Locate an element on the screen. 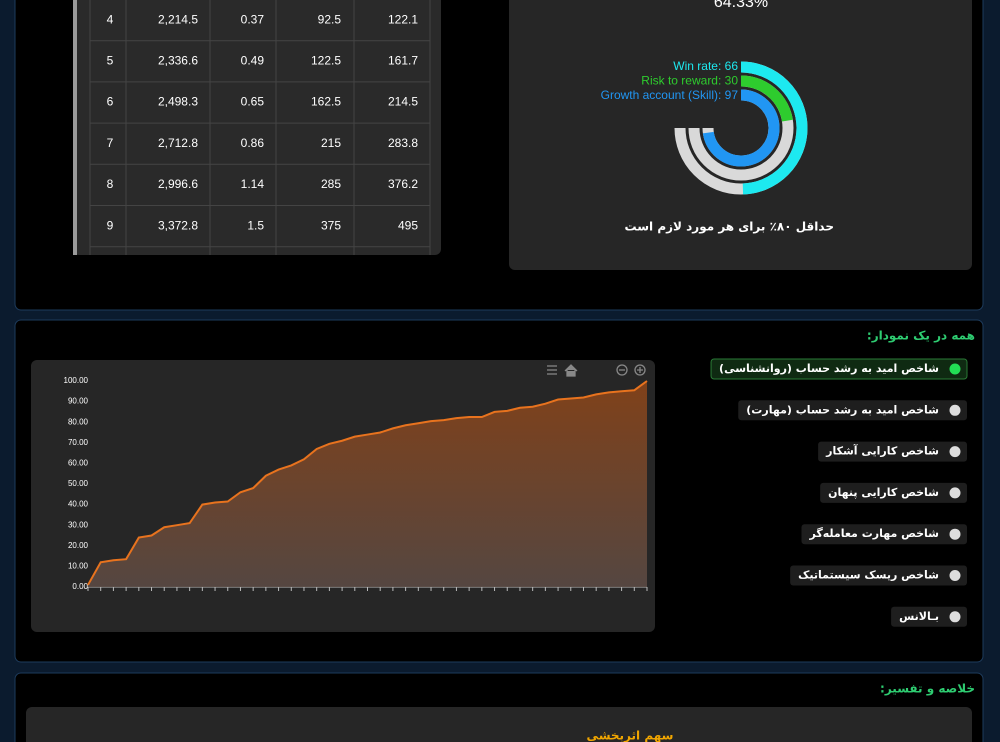 The width and height of the screenshot is (1000, 742). table-cell: 376.2 is located at coordinates (403, 184).